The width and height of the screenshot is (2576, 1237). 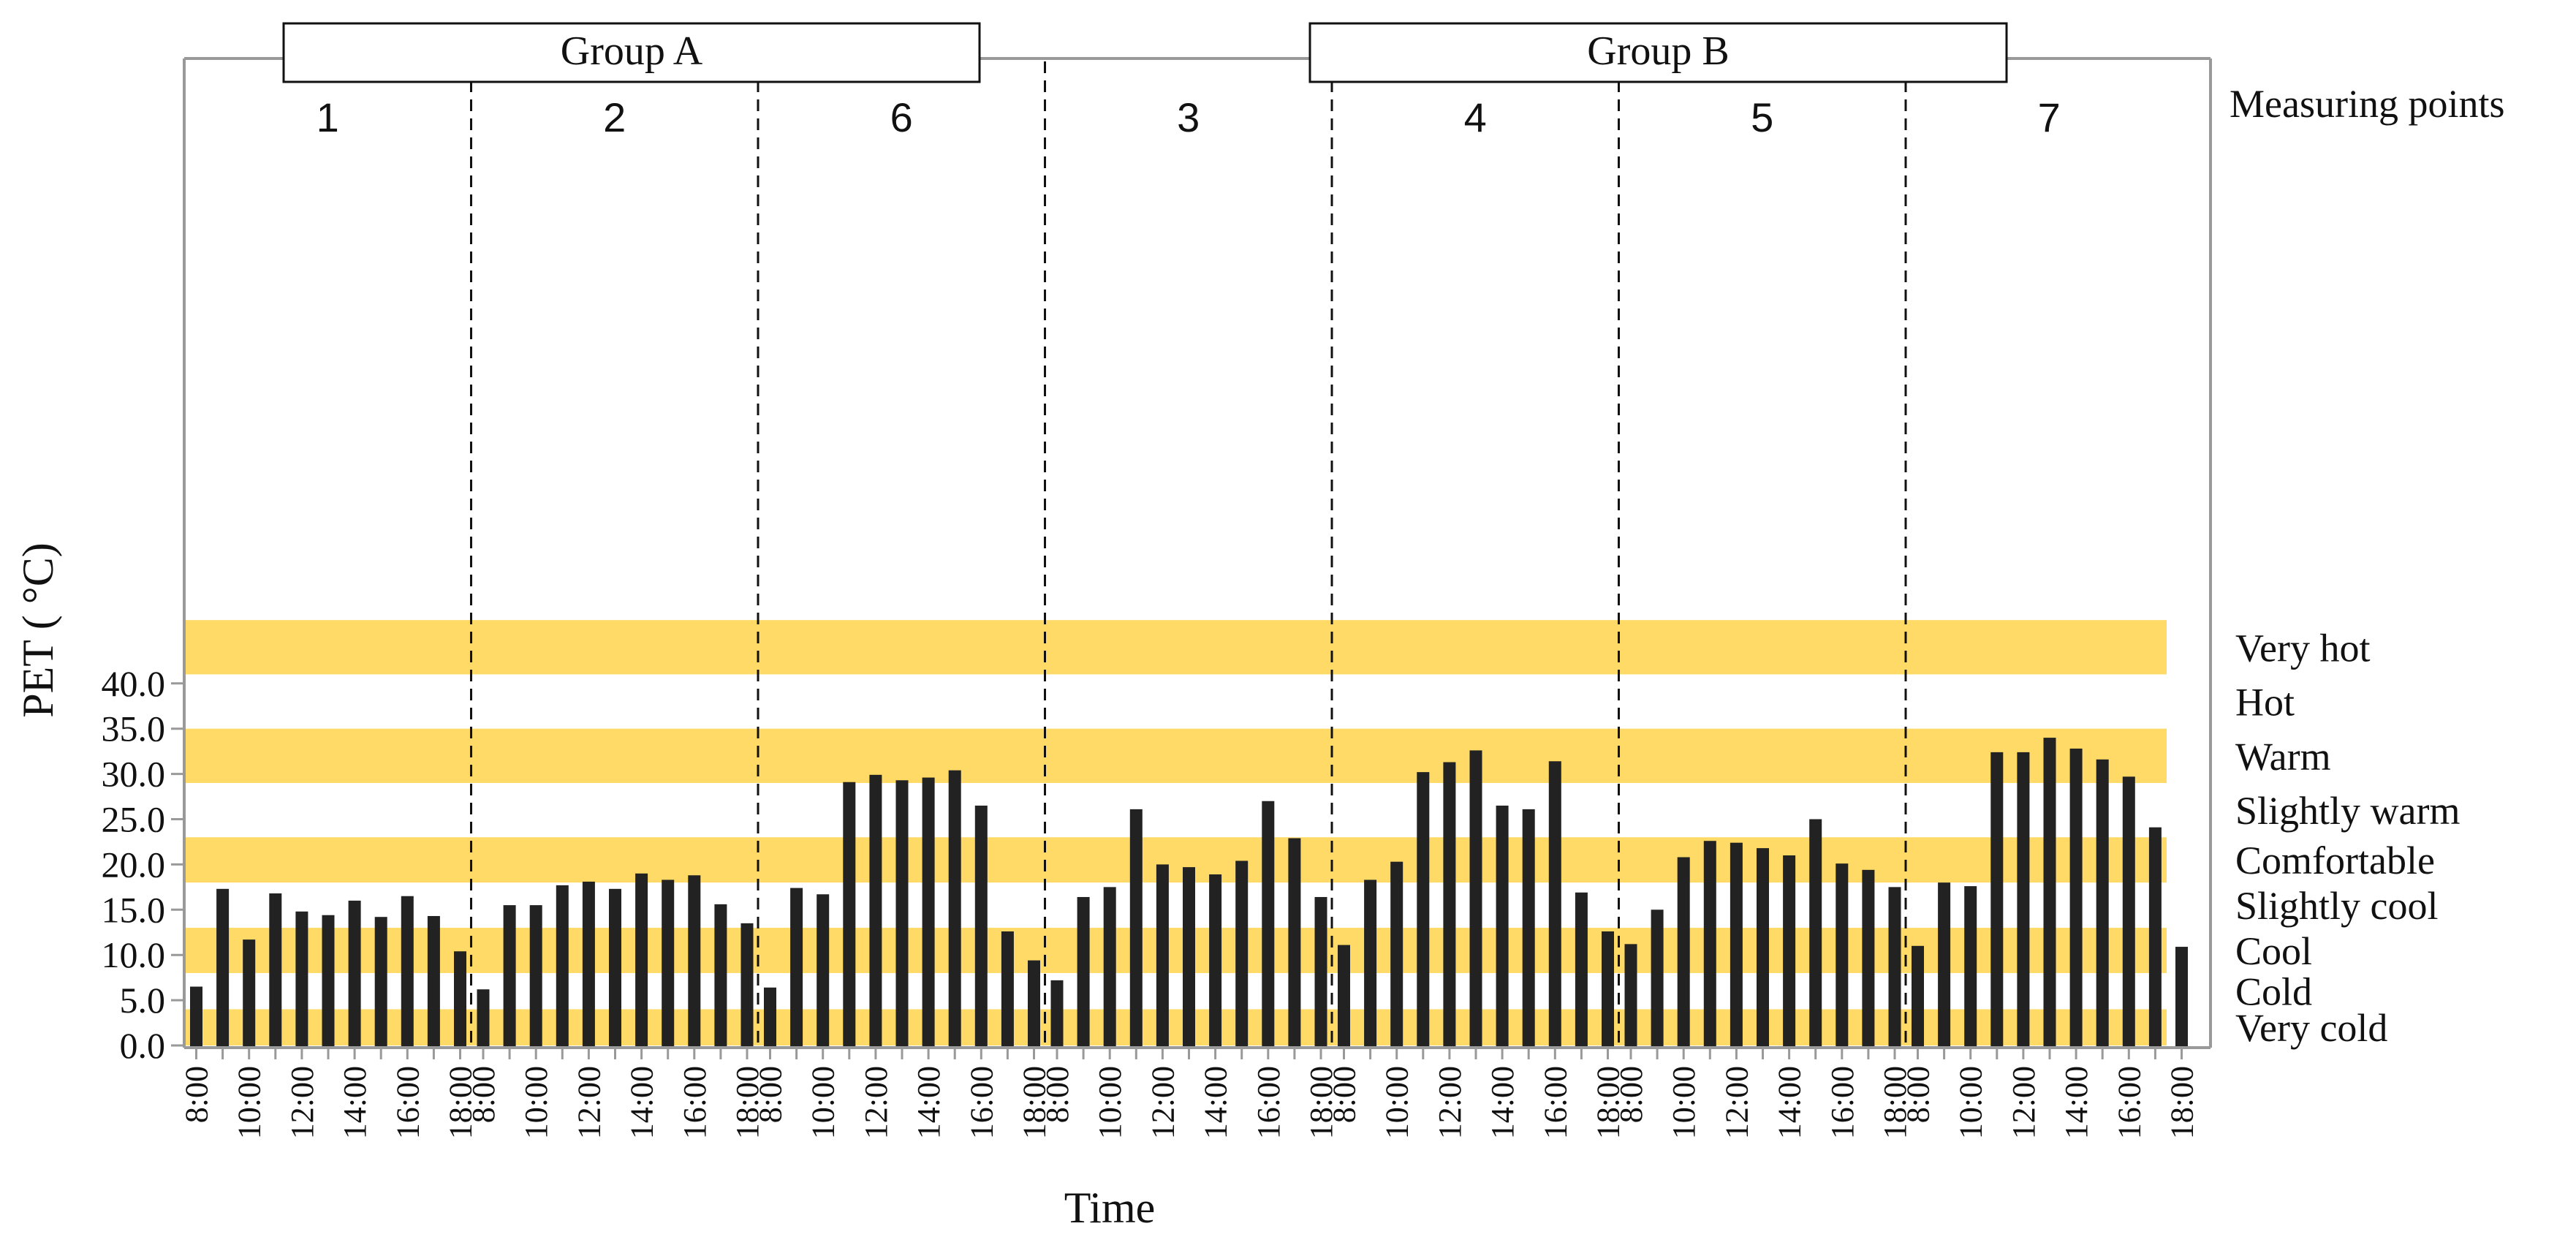 What do you see at coordinates (197, 1094) in the screenshot?
I see `x-tick-label-1-0: 8:00` at bounding box center [197, 1094].